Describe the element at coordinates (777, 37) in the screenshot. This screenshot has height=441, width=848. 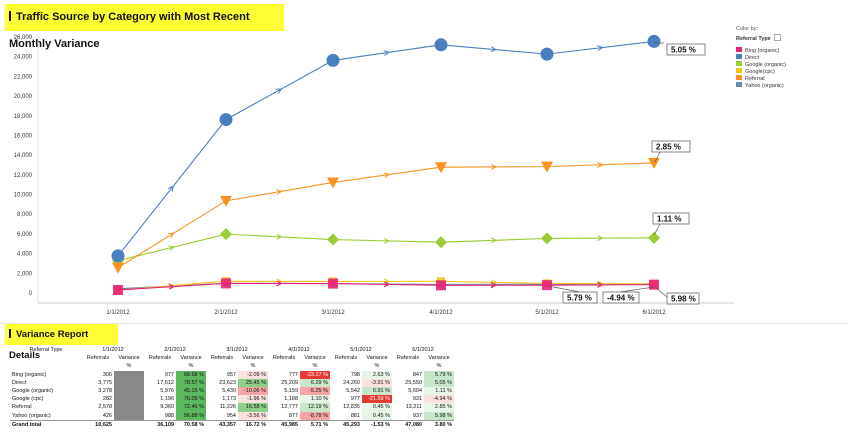
I see `dropdown-icon` at that location.